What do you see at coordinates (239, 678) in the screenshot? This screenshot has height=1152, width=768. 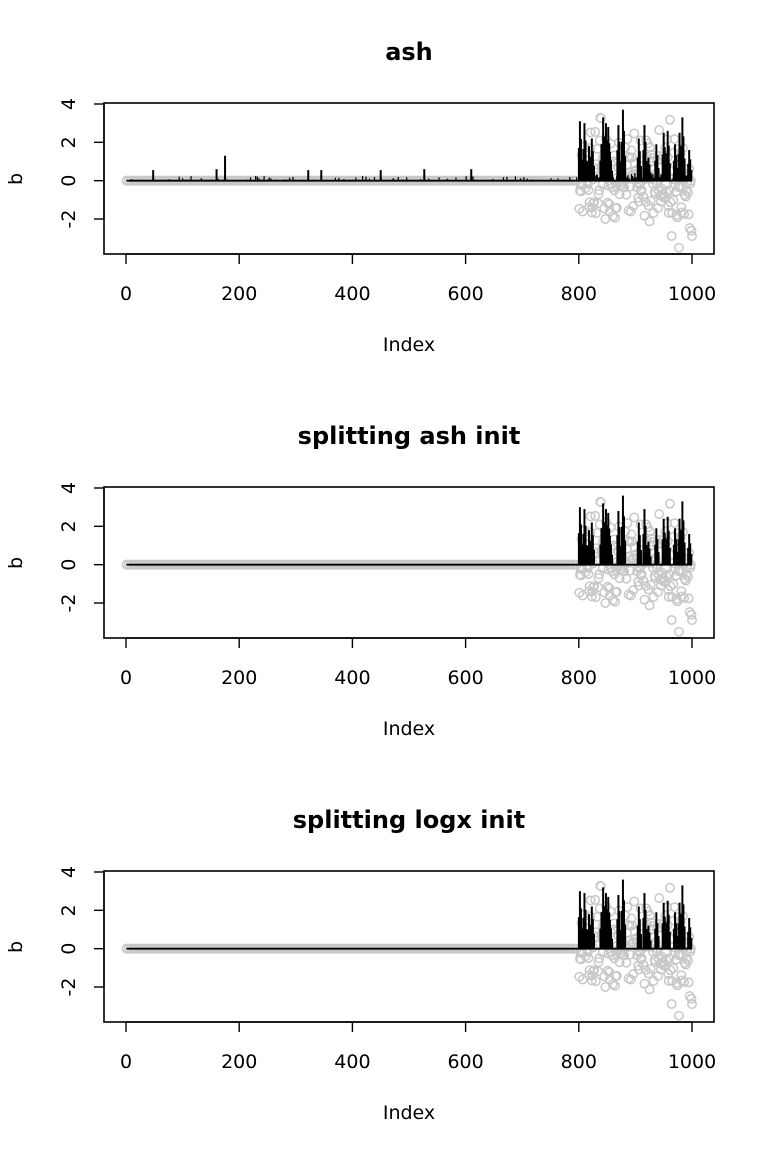 I see `x-tick-label: 200` at bounding box center [239, 678].